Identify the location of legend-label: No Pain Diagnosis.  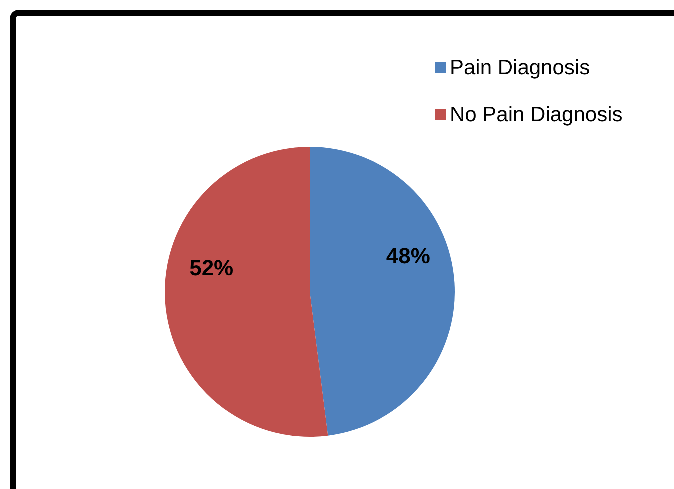
(536, 115).